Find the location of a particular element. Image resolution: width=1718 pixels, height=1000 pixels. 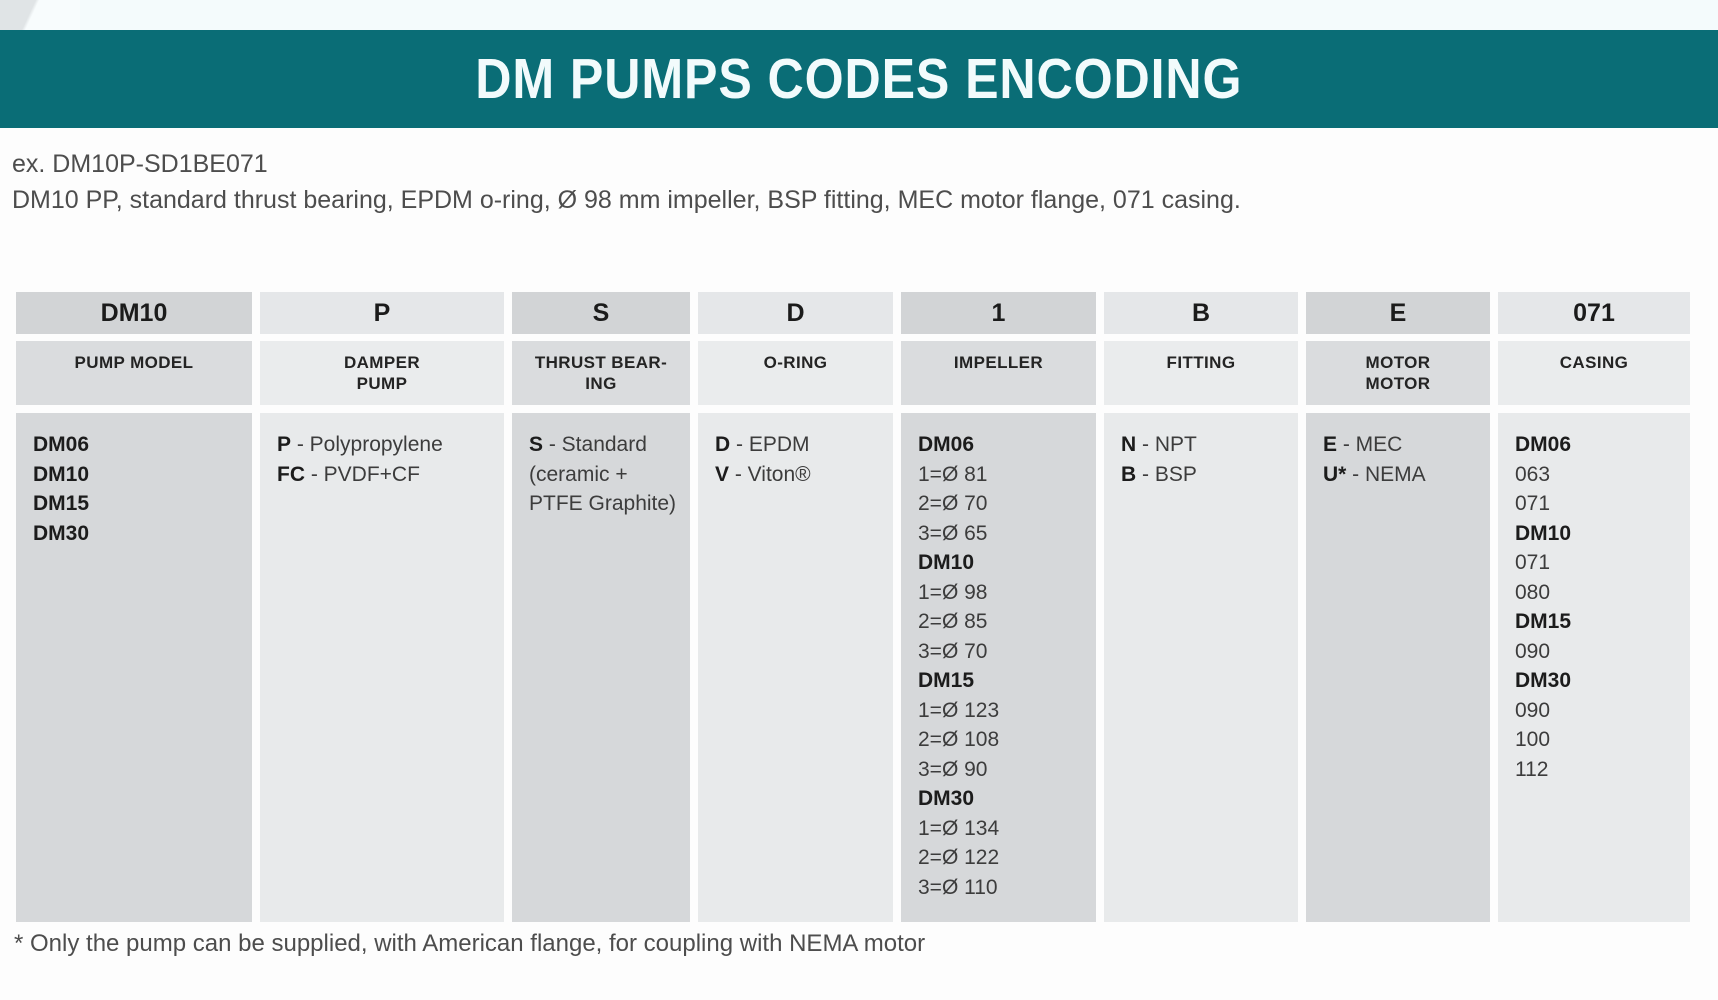

code-description: - EPDM is located at coordinates (770, 444).